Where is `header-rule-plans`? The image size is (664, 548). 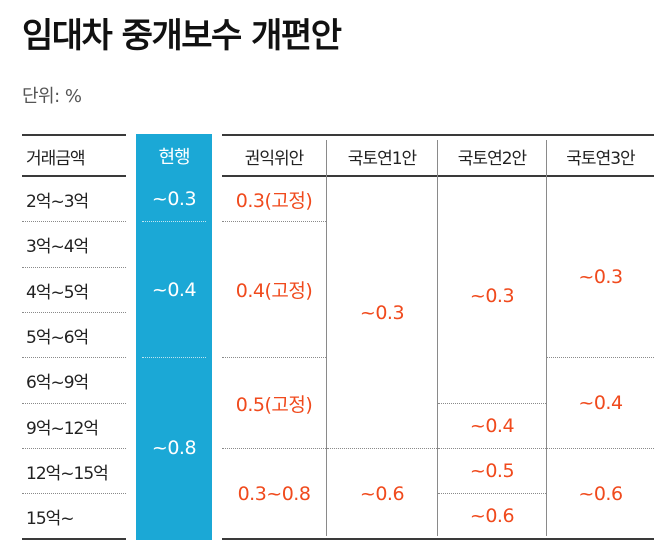
header-rule-plans is located at coordinates (438, 176).